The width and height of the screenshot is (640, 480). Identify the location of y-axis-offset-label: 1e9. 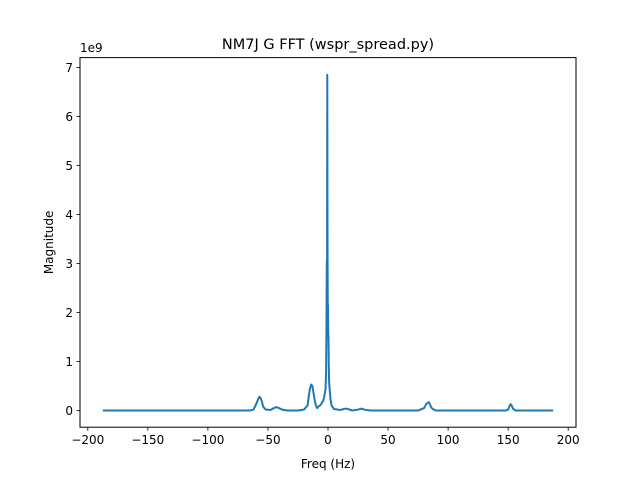
(91, 48).